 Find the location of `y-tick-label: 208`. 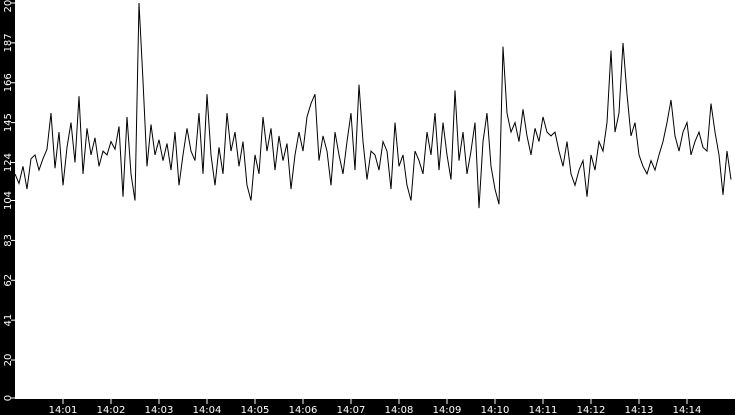

y-tick-label: 208 is located at coordinates (8, 6).